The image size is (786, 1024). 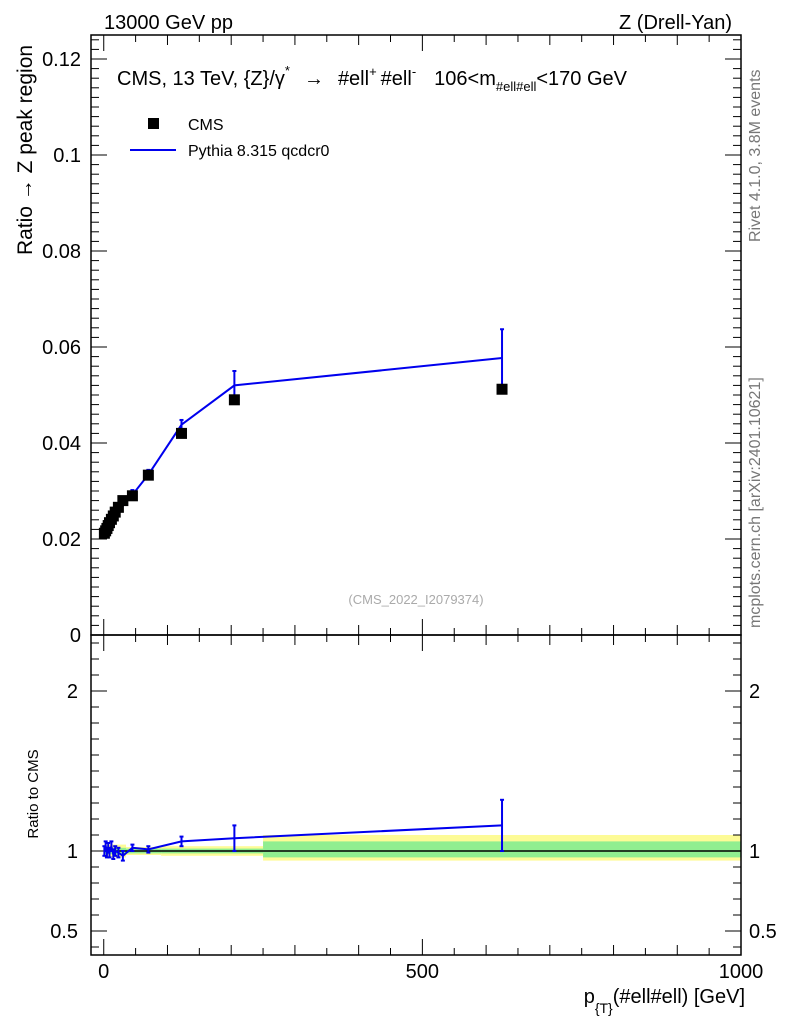 What do you see at coordinates (664, 1001) in the screenshot?
I see `x-axis-label: p{T}(#ell#ell) [GeV]` at bounding box center [664, 1001].